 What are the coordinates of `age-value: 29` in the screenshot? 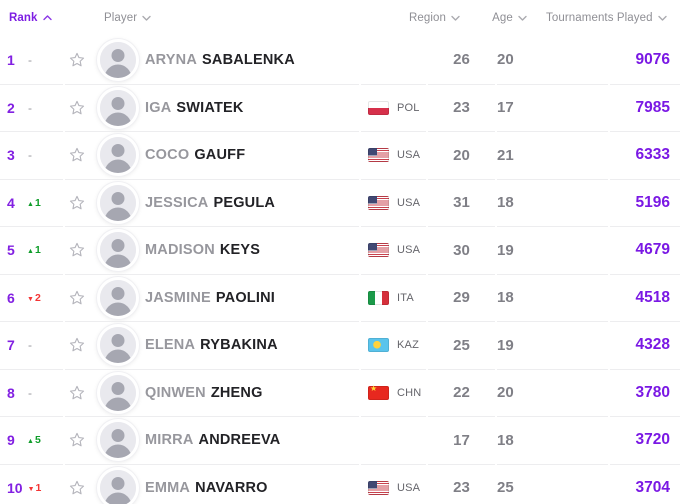 It's located at (461, 298).